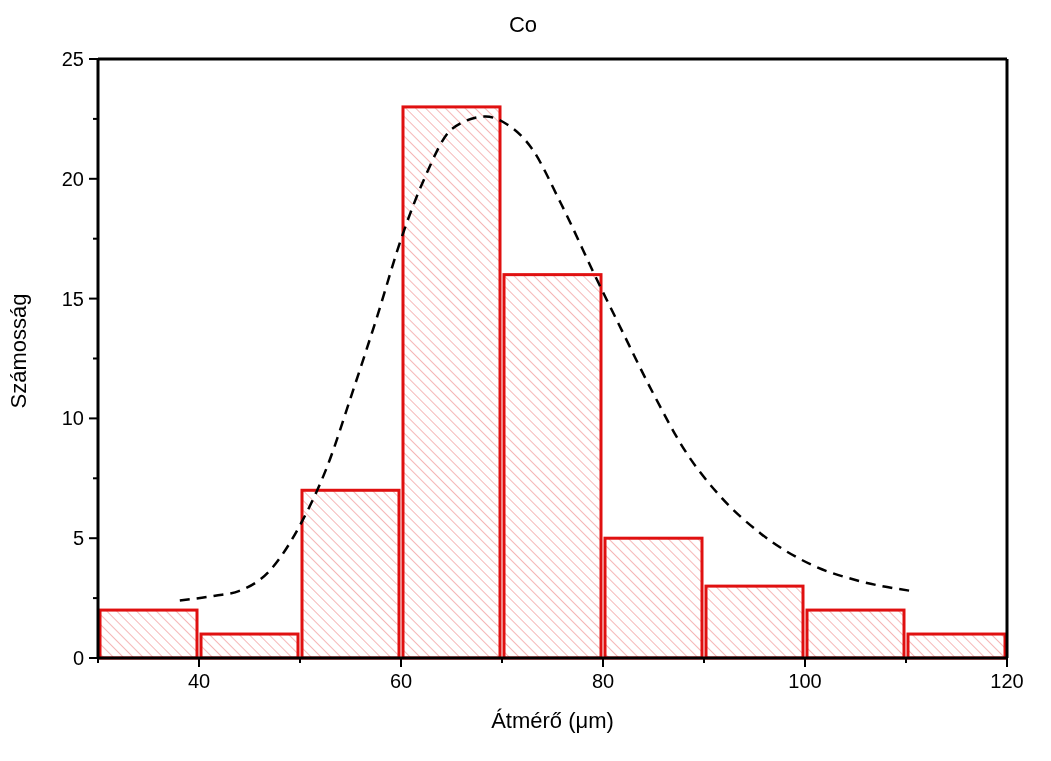  I want to click on x-tick-label: 100, so click(805, 681).